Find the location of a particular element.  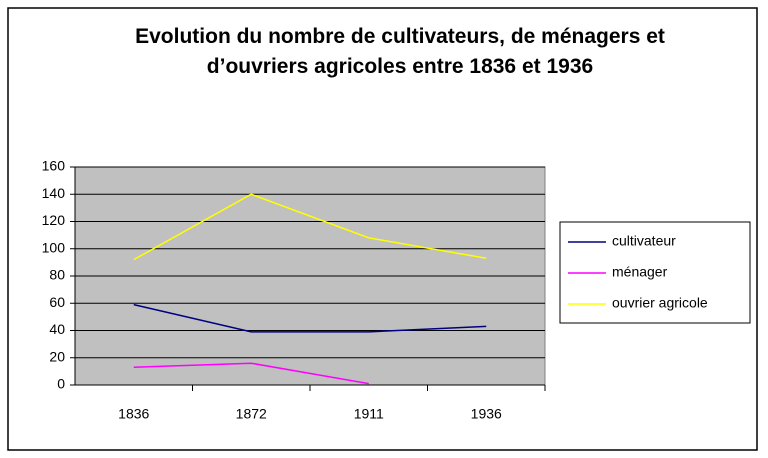

y-tick-label: 100 is located at coordinates (54, 247).